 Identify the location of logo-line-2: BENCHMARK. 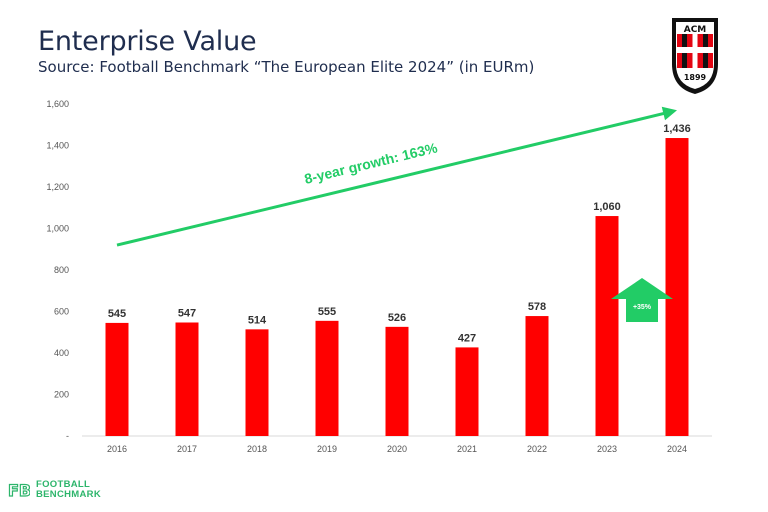
(68, 494).